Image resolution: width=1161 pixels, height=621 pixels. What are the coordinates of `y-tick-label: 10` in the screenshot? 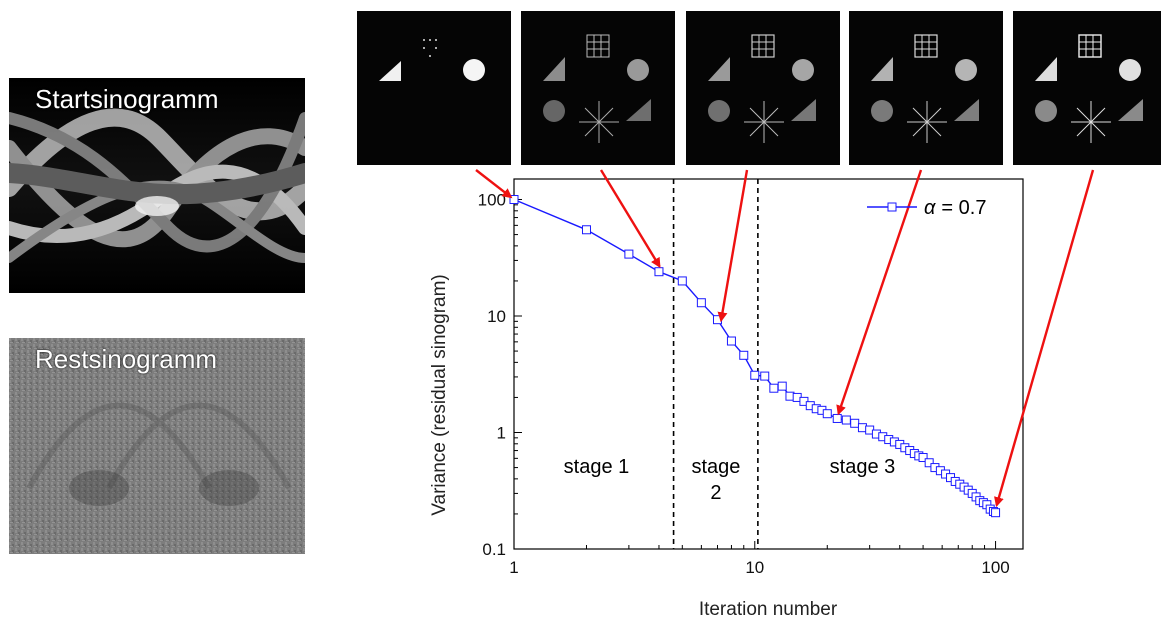 It's located at (496, 316).